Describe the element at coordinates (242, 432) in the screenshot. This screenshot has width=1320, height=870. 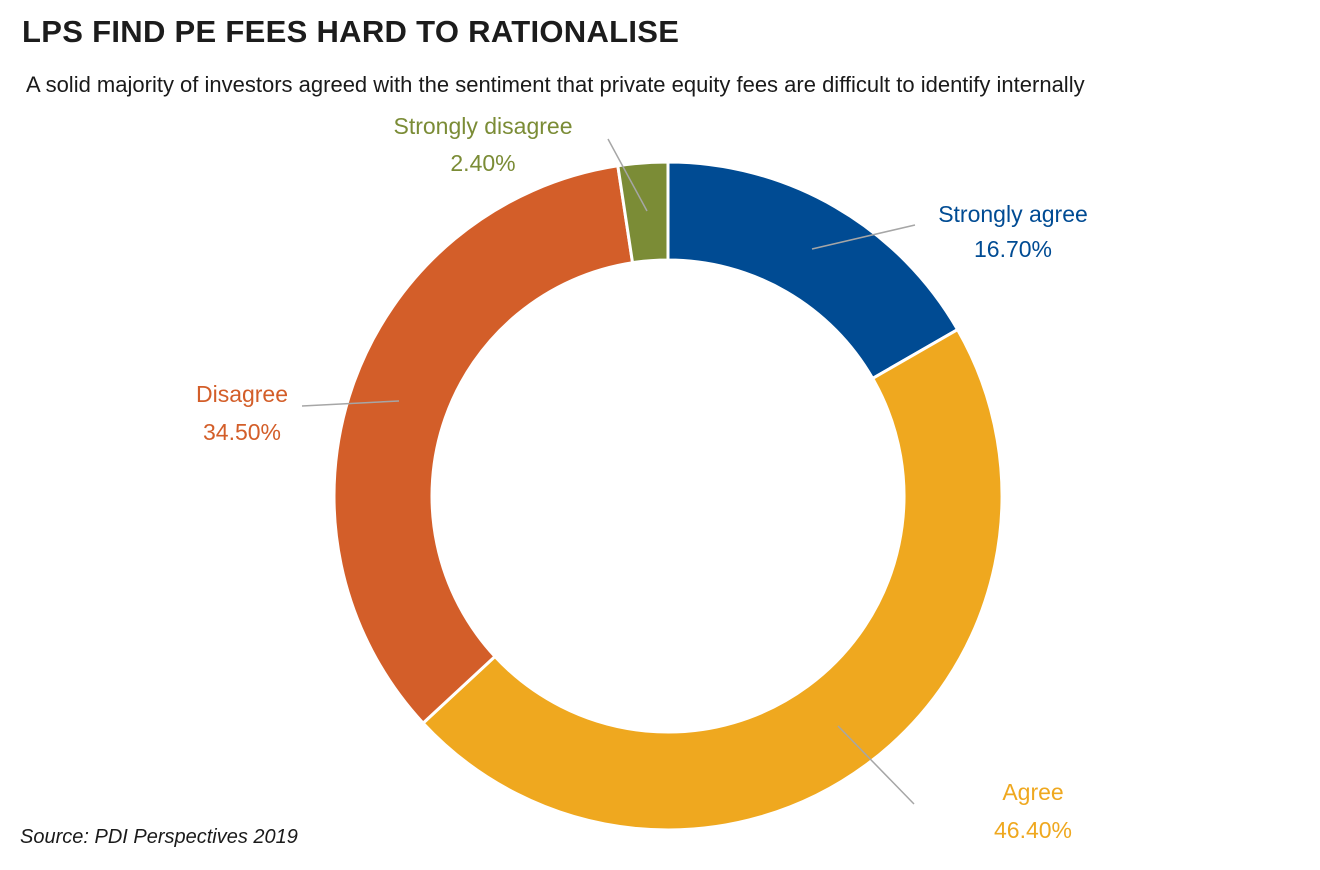
I see `slice-value-disagree: 34.50%` at that location.